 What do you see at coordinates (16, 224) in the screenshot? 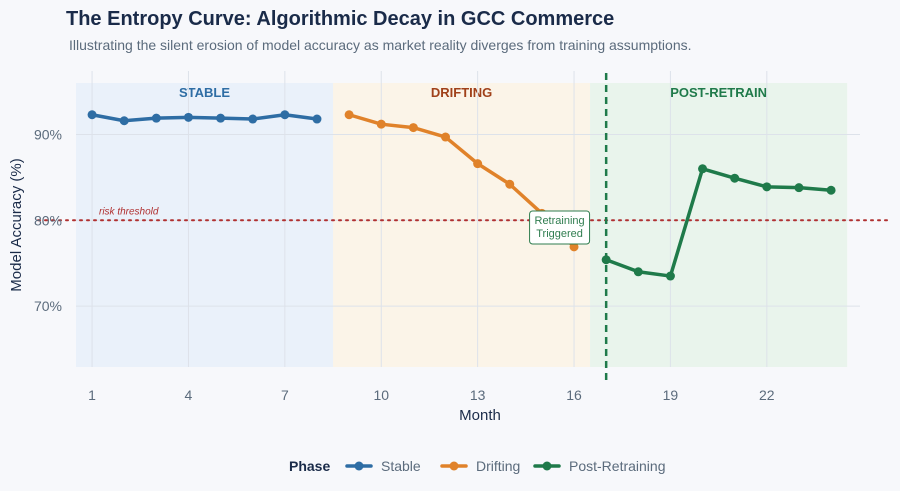
I see `y-axis-title: Model Accuracy (%)` at bounding box center [16, 224].